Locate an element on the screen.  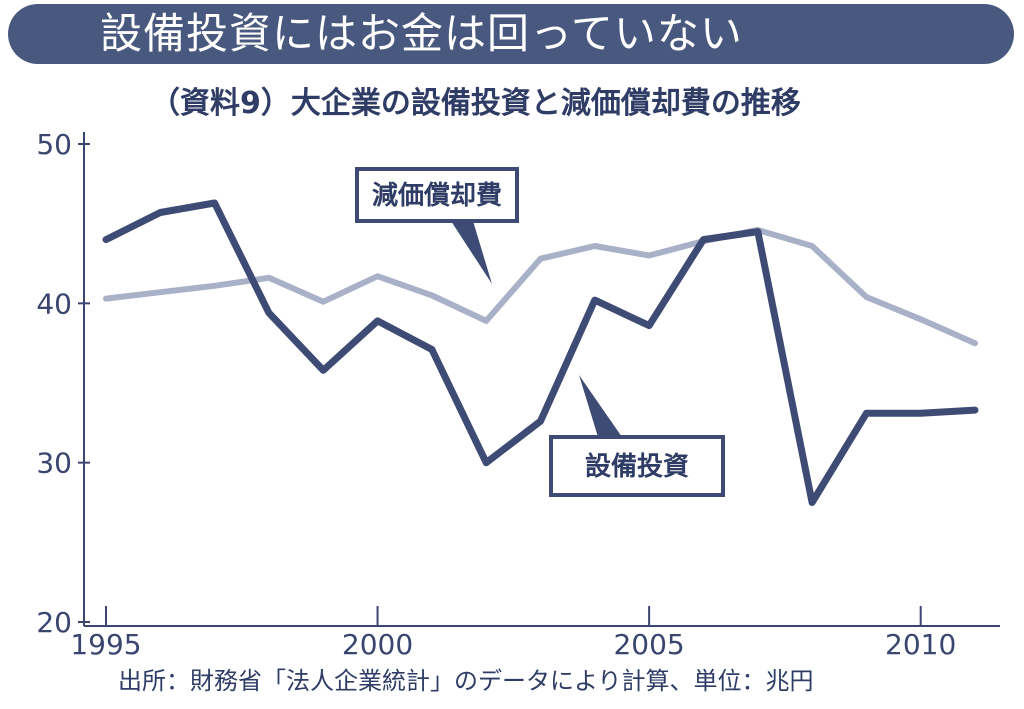
legend-callout-depreciation: 減価償却費 is located at coordinates (437, 225).